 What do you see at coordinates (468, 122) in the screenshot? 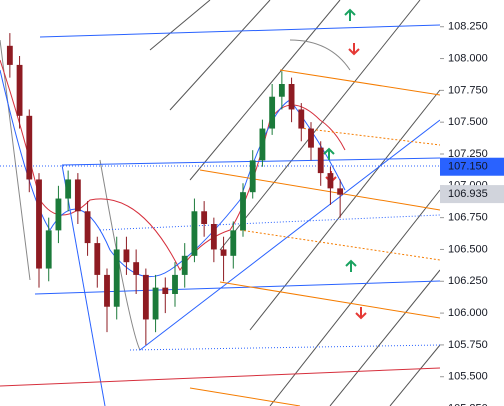
I see `y-tick-label: 107.500` at bounding box center [468, 122].